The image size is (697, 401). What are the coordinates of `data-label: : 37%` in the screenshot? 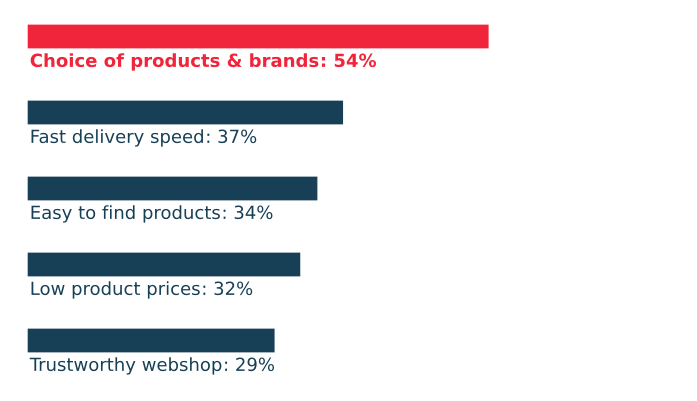 It's located at (231, 137).